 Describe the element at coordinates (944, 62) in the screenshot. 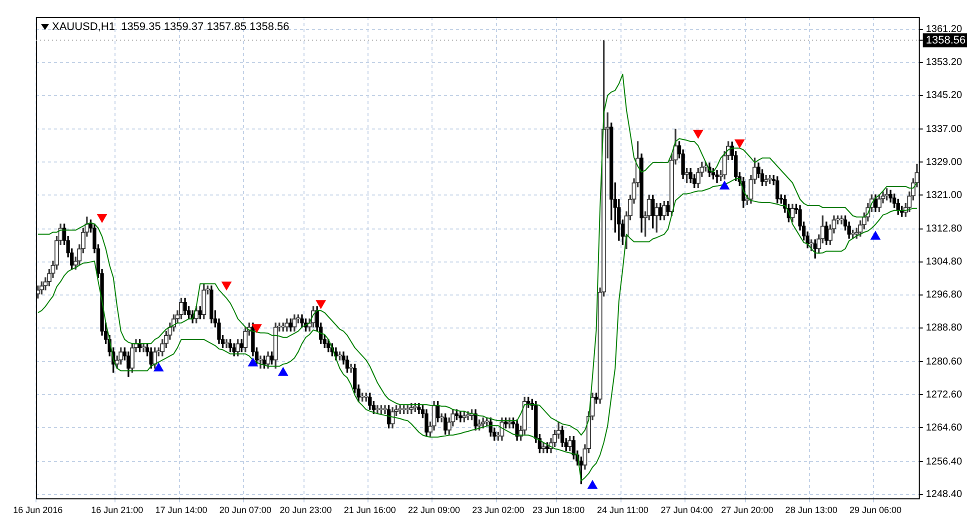

I see `y-tick-label: 1353.20` at that location.